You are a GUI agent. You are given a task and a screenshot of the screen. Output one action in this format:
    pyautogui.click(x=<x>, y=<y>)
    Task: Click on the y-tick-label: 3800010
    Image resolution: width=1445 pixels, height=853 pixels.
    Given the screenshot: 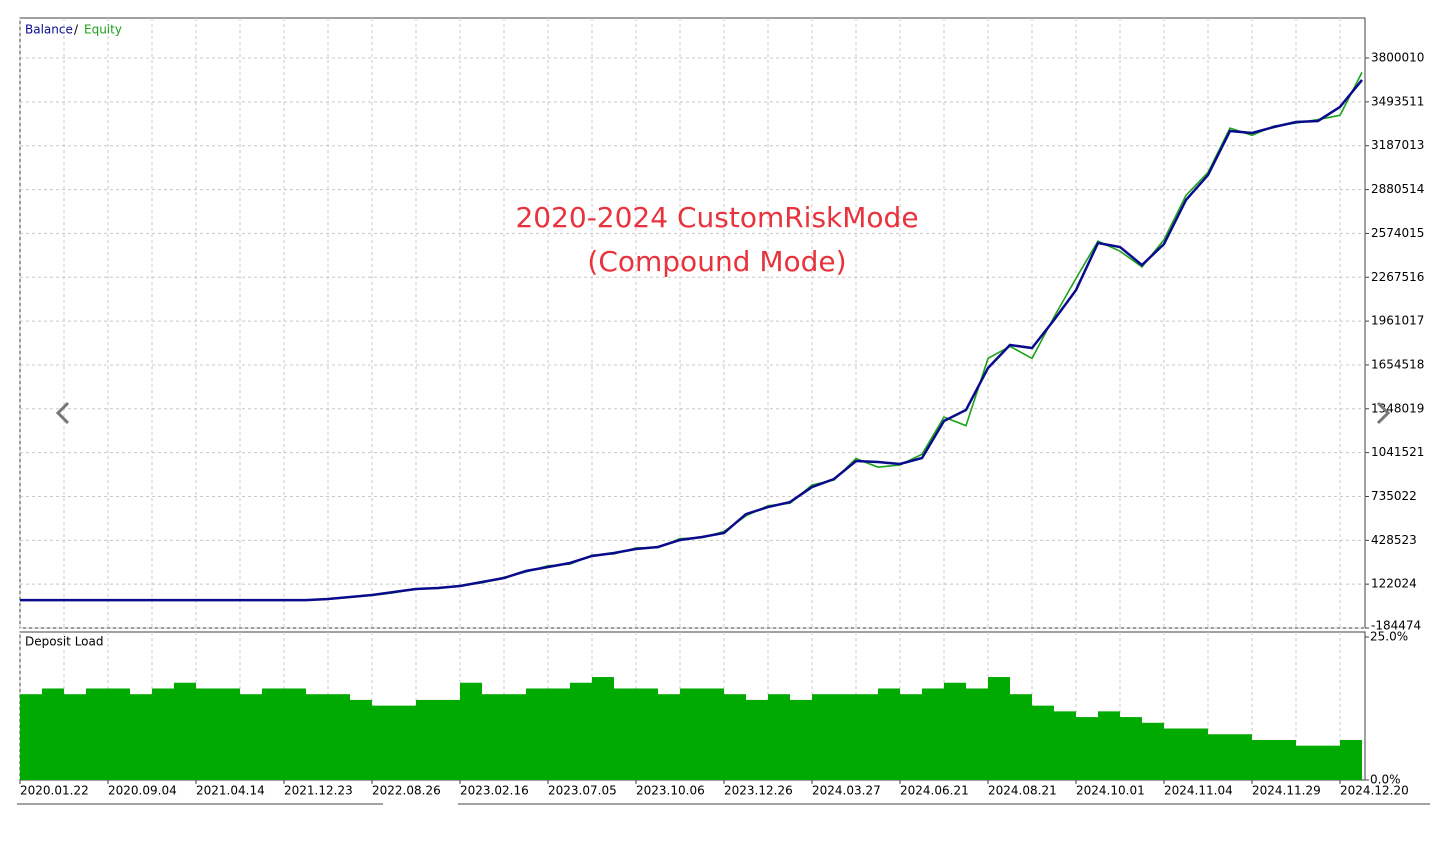 What is the action you would take?
    pyautogui.click(x=1397, y=58)
    